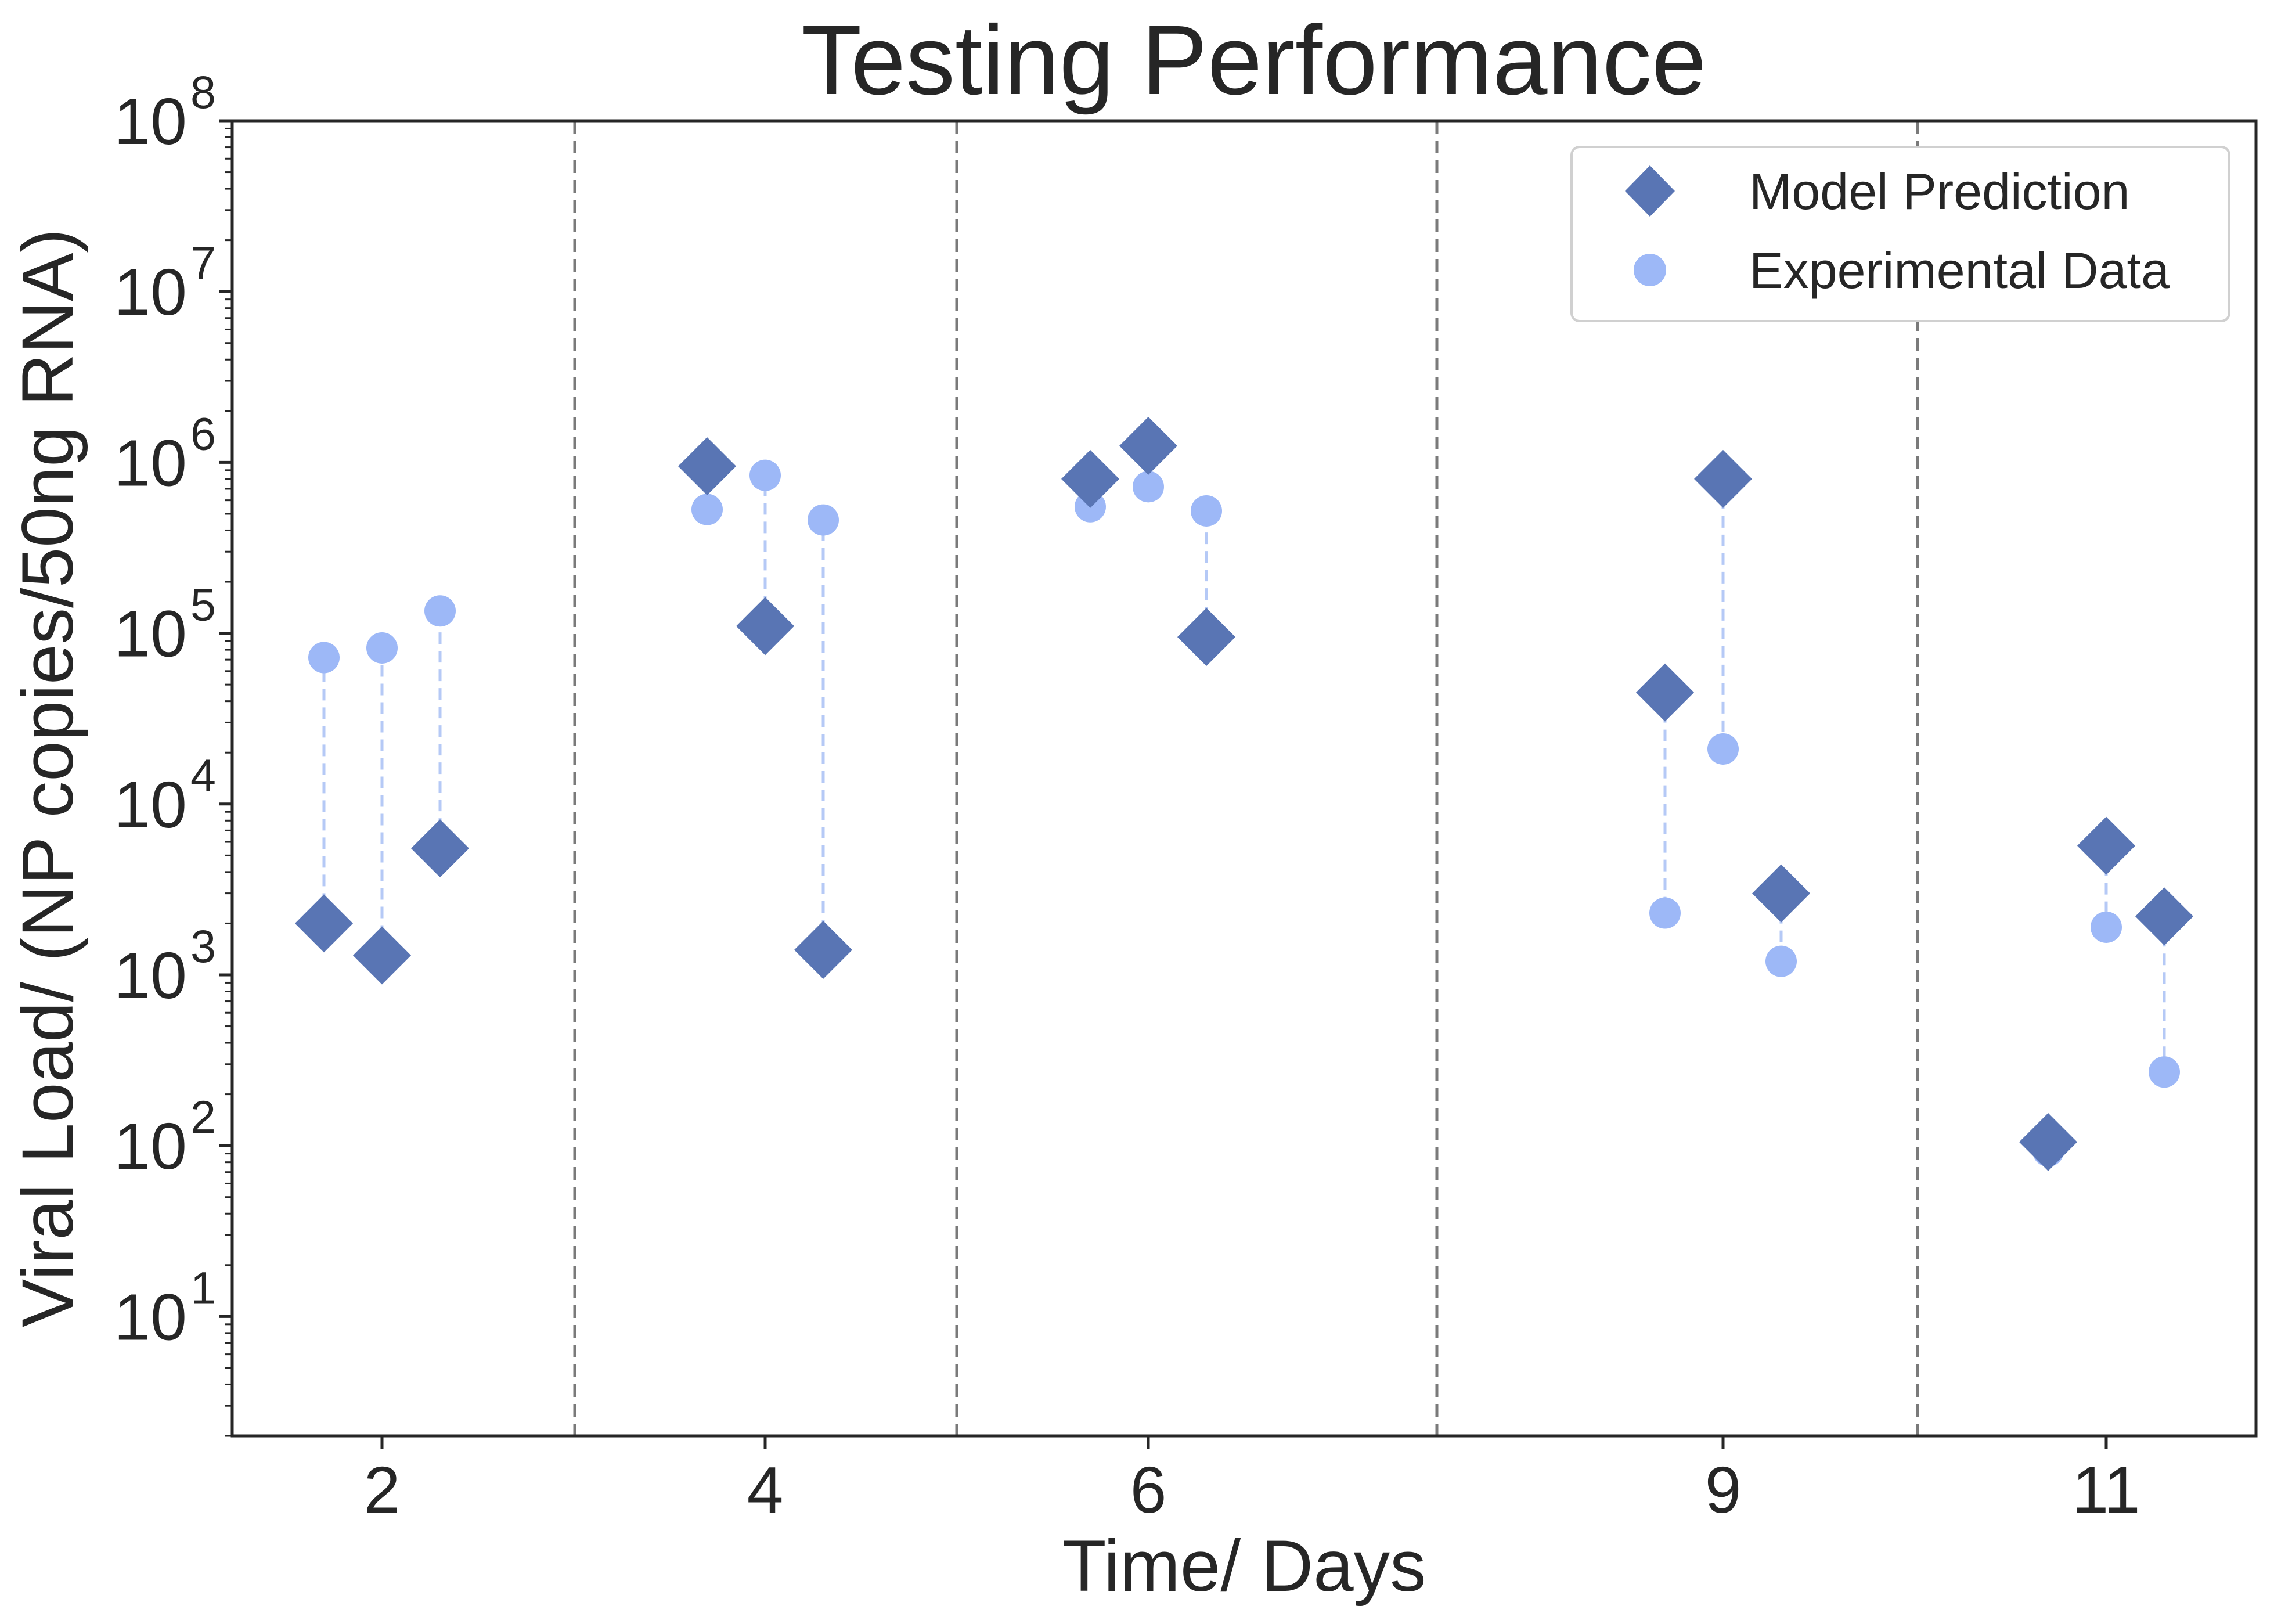 This screenshot has width=2274, height=1624. Describe the element at coordinates (48, 778) in the screenshot. I see `y-axis-label: Viral Load/ (NP copies/50ng RNA)` at that location.